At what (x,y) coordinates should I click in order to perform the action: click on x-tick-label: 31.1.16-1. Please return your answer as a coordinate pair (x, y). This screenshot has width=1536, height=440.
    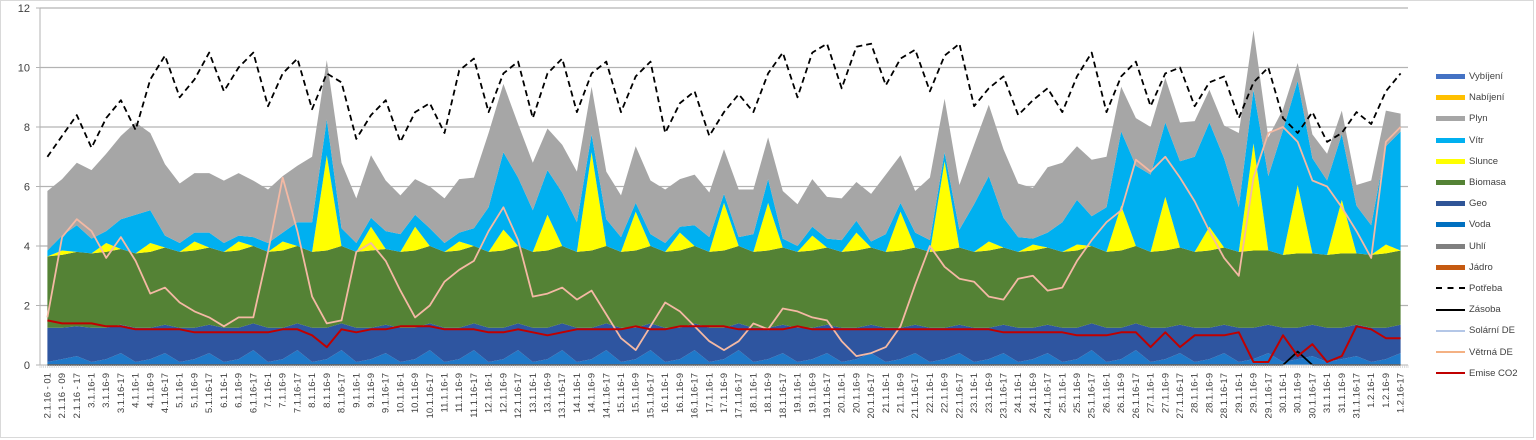
    Looking at the image, I should click on (1327, 393).